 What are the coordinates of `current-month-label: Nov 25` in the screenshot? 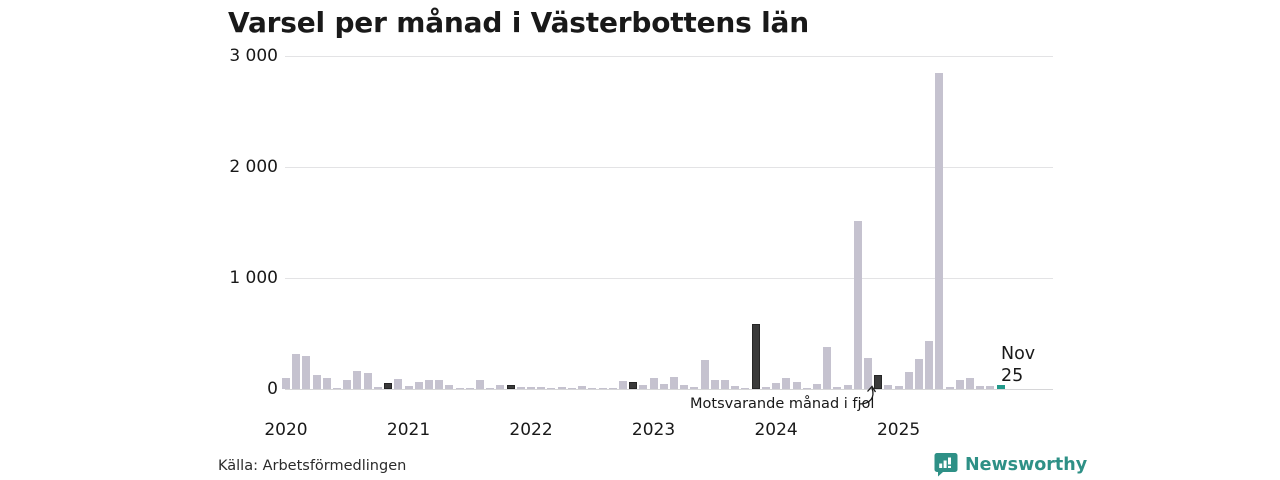 It's located at (1018, 365).